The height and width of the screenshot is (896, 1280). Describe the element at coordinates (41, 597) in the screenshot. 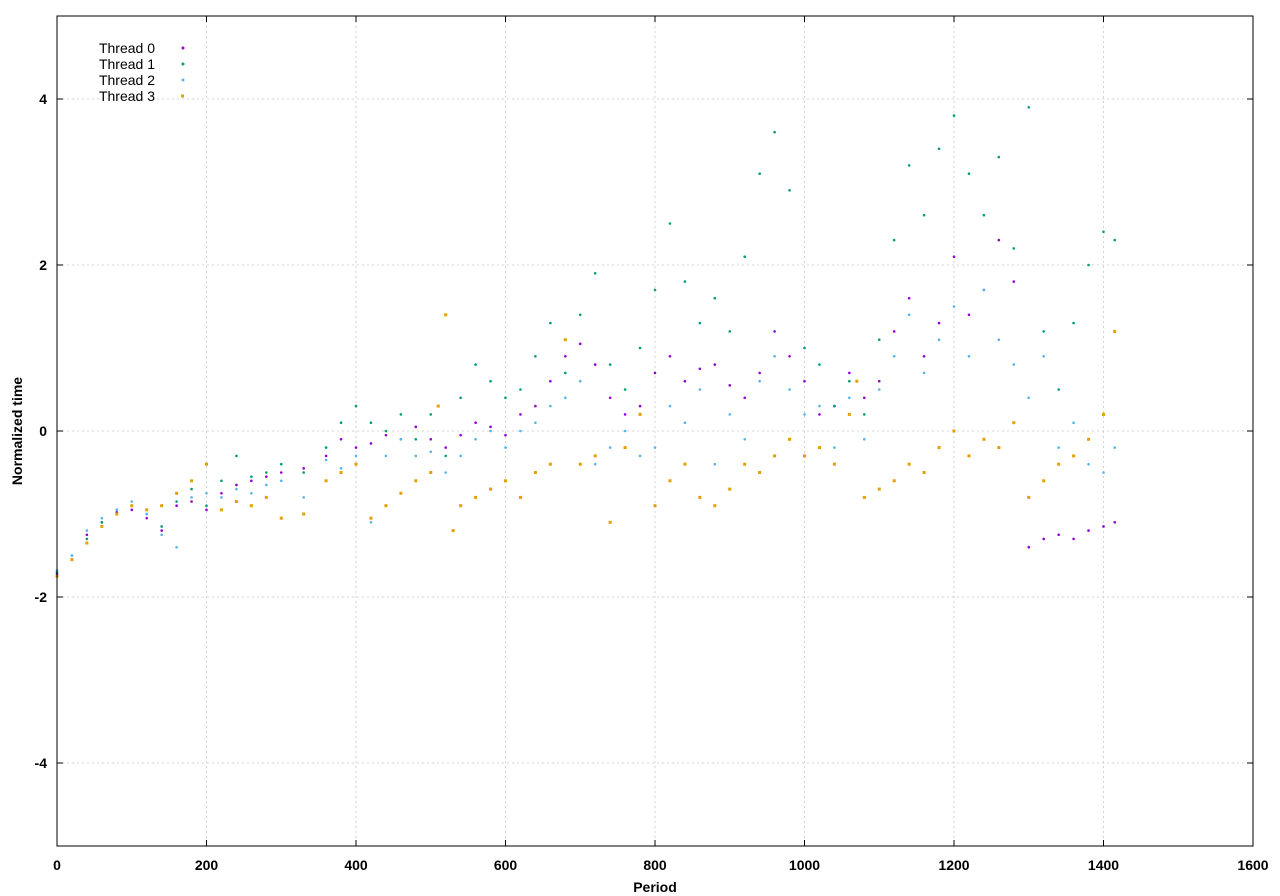

I see `y-tick-label: -2` at that location.